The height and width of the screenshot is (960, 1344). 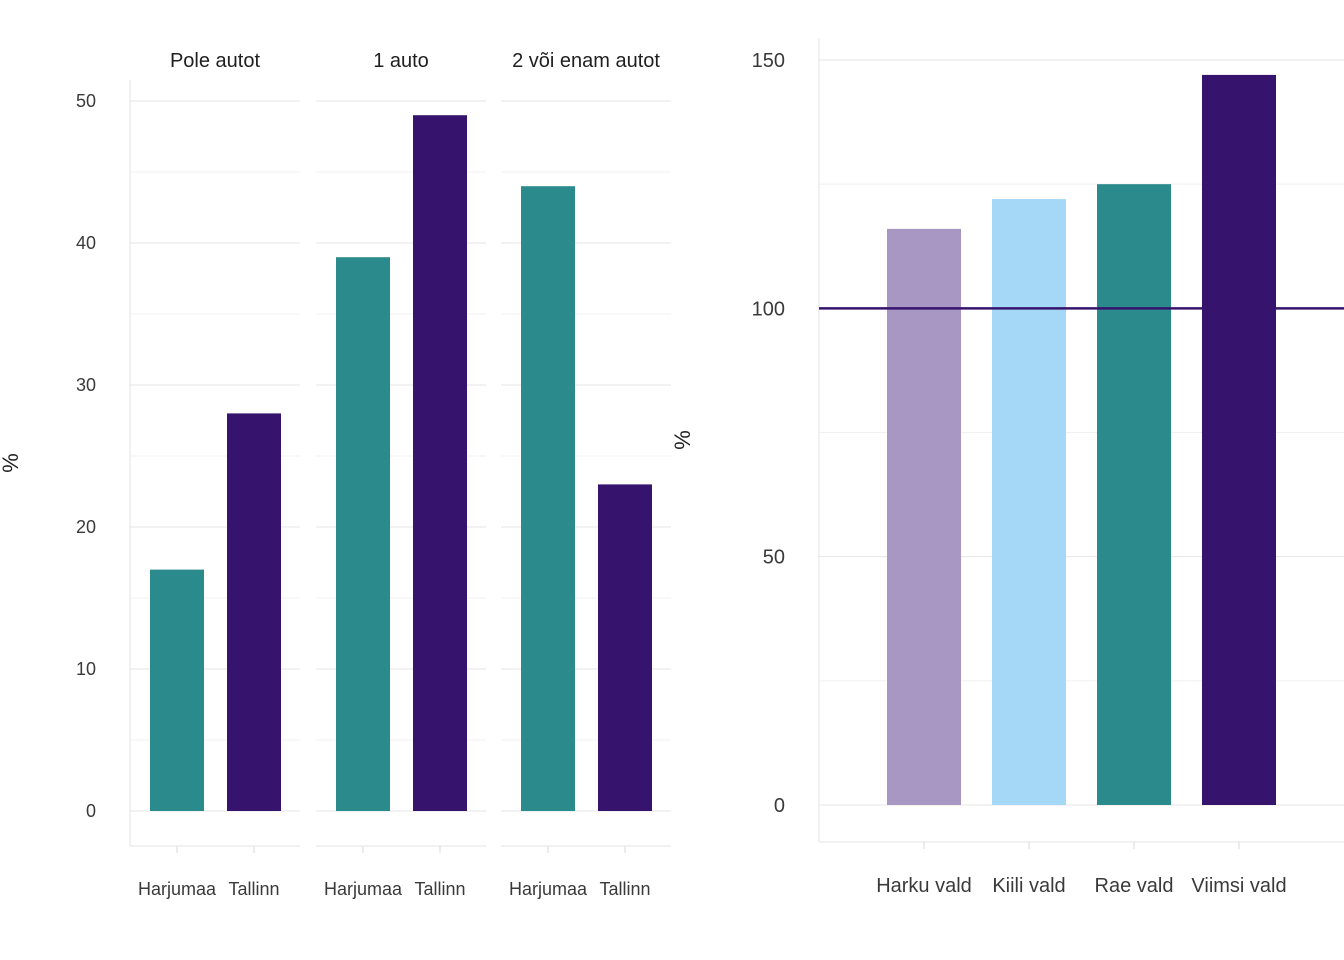 I want to click on bar-viimsi-vald, so click(x=1239, y=439).